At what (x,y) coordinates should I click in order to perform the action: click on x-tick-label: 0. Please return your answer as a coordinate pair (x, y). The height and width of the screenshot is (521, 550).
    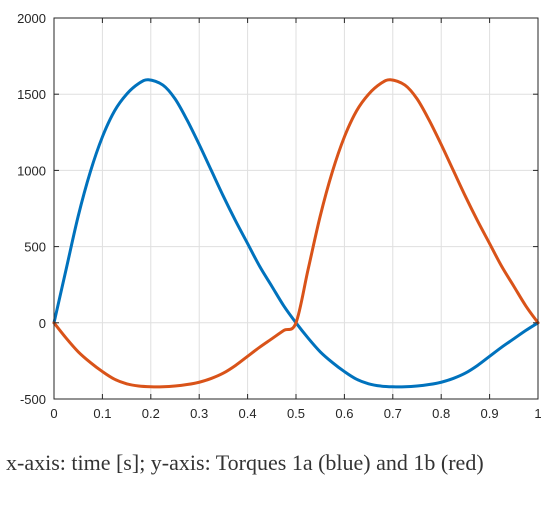
    Looking at the image, I should click on (53, 413).